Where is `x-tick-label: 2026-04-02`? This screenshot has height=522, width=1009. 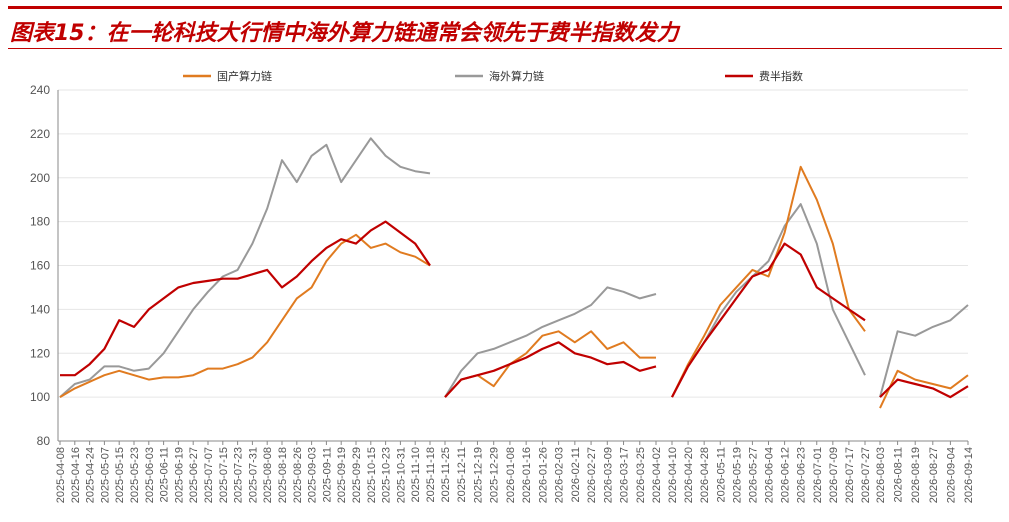
x-tick-label: 2026-04-02 is located at coordinates (657, 475).